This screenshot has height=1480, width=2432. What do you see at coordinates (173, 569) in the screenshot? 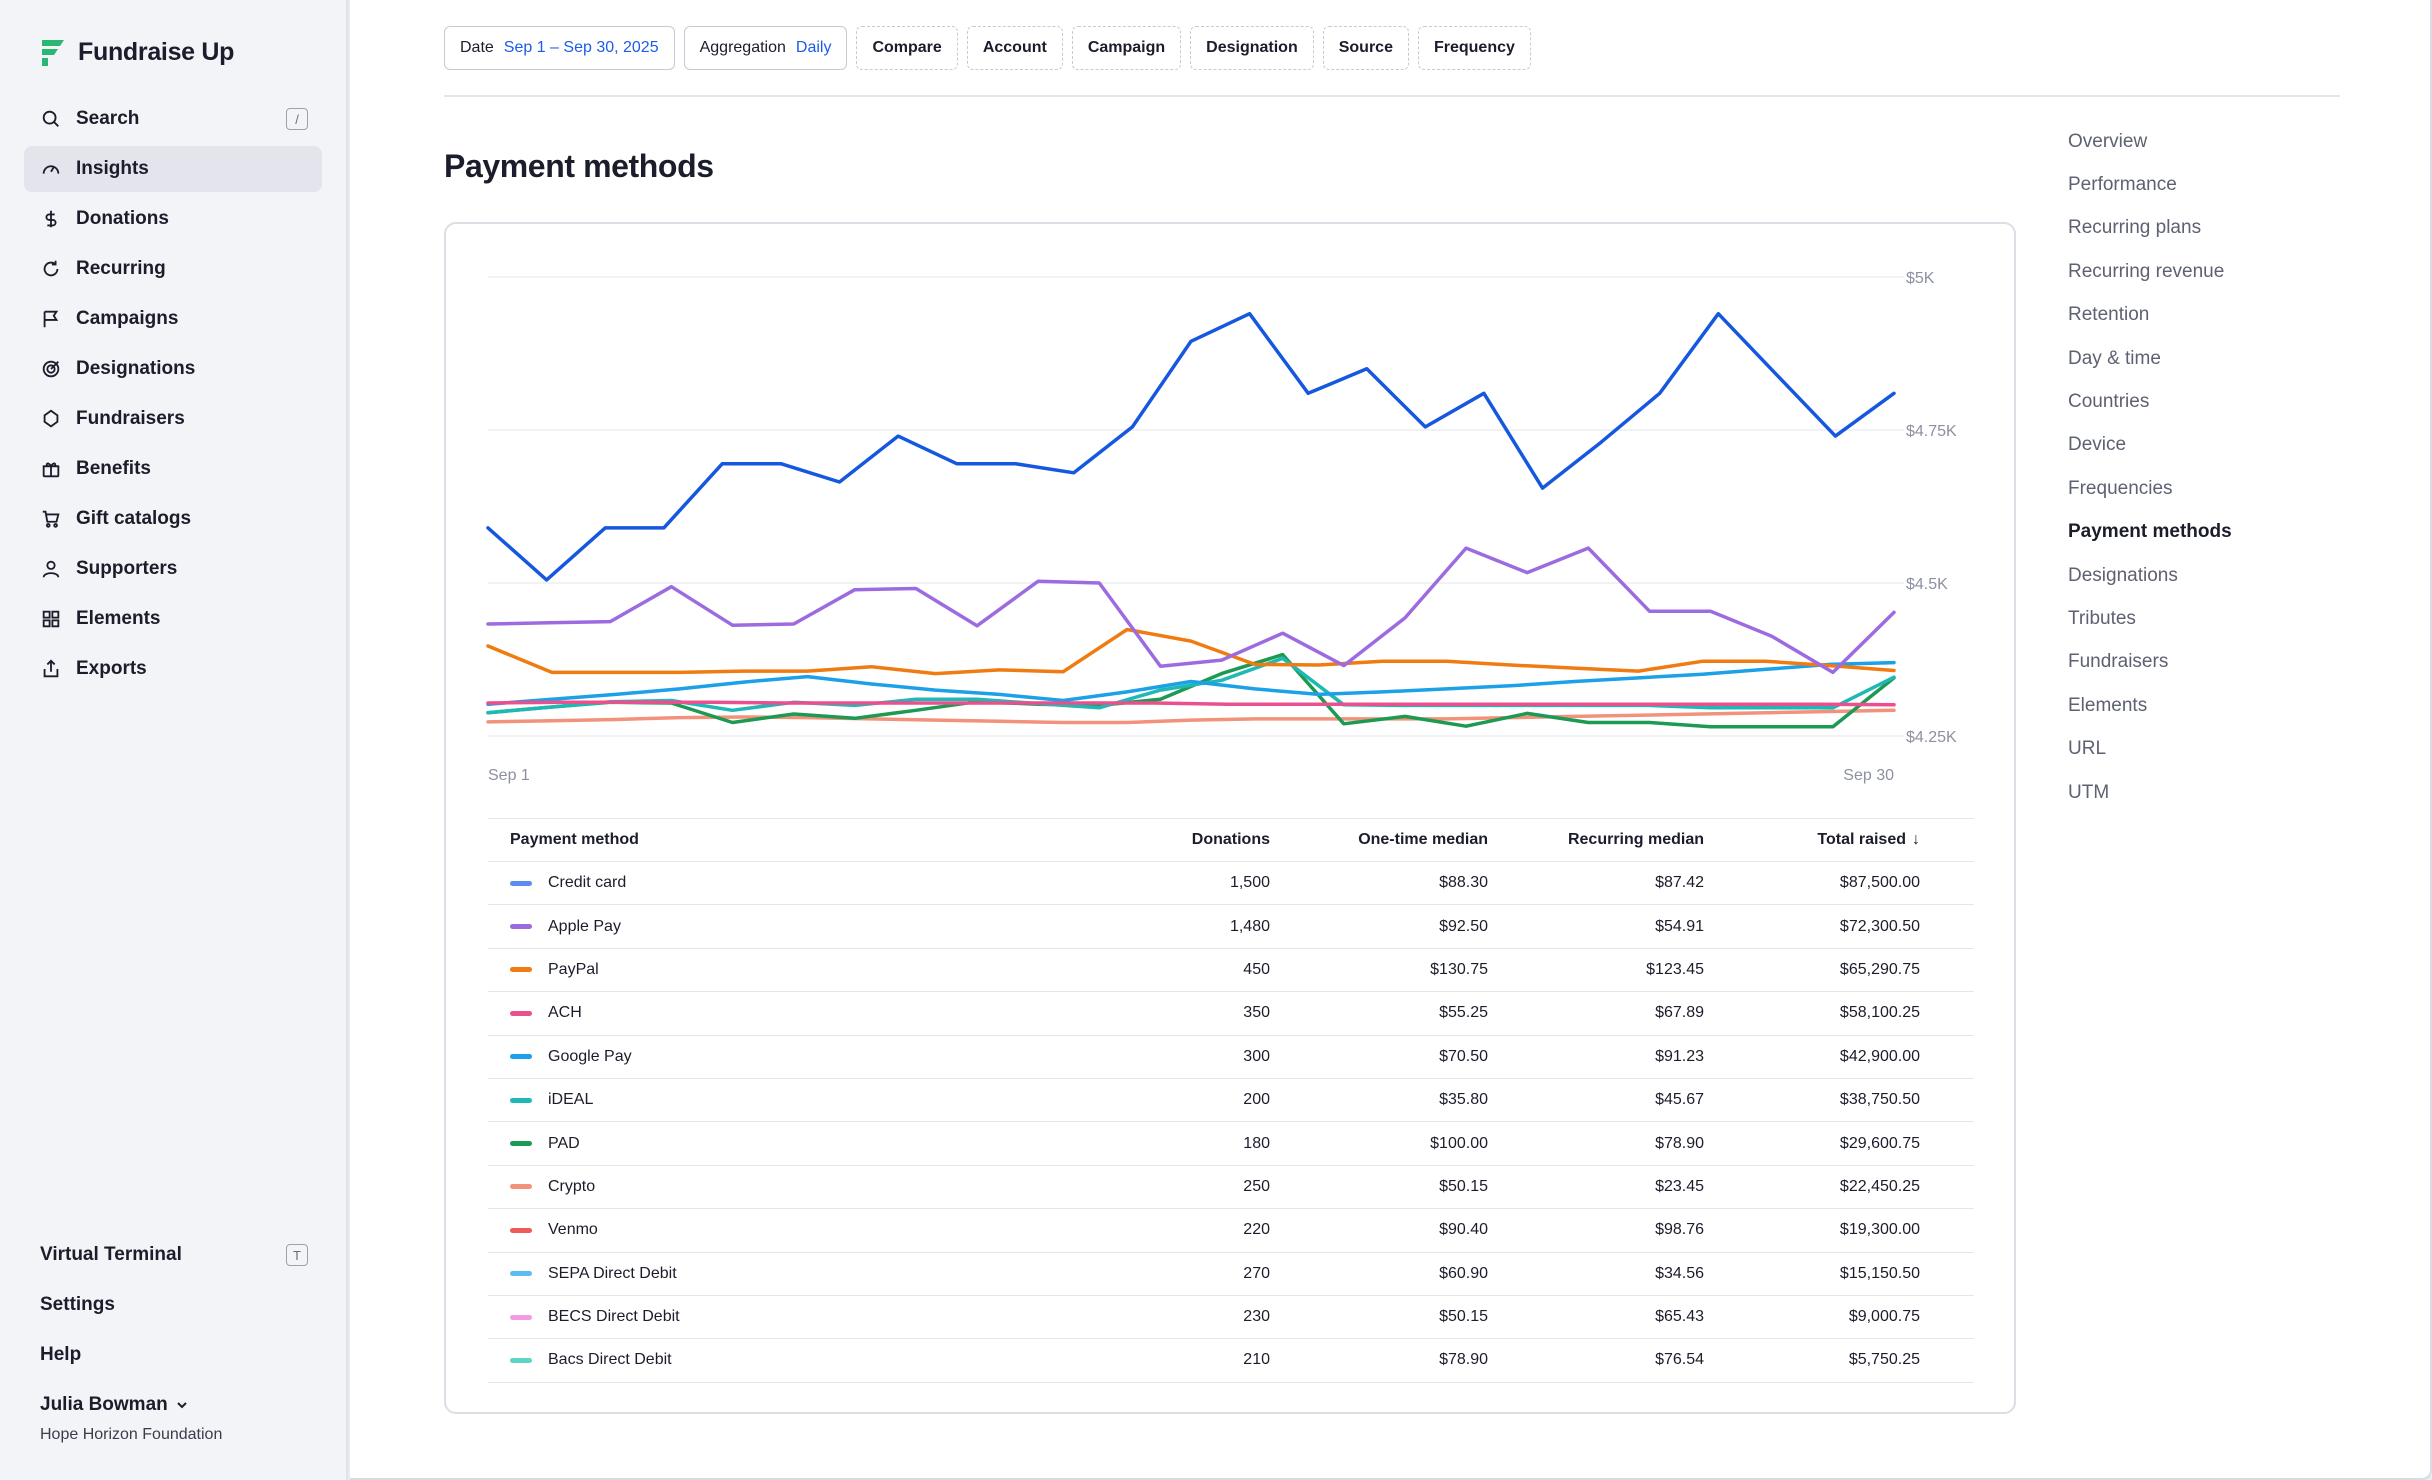
I see `sidebar-item-supporters: Supporters` at bounding box center [173, 569].